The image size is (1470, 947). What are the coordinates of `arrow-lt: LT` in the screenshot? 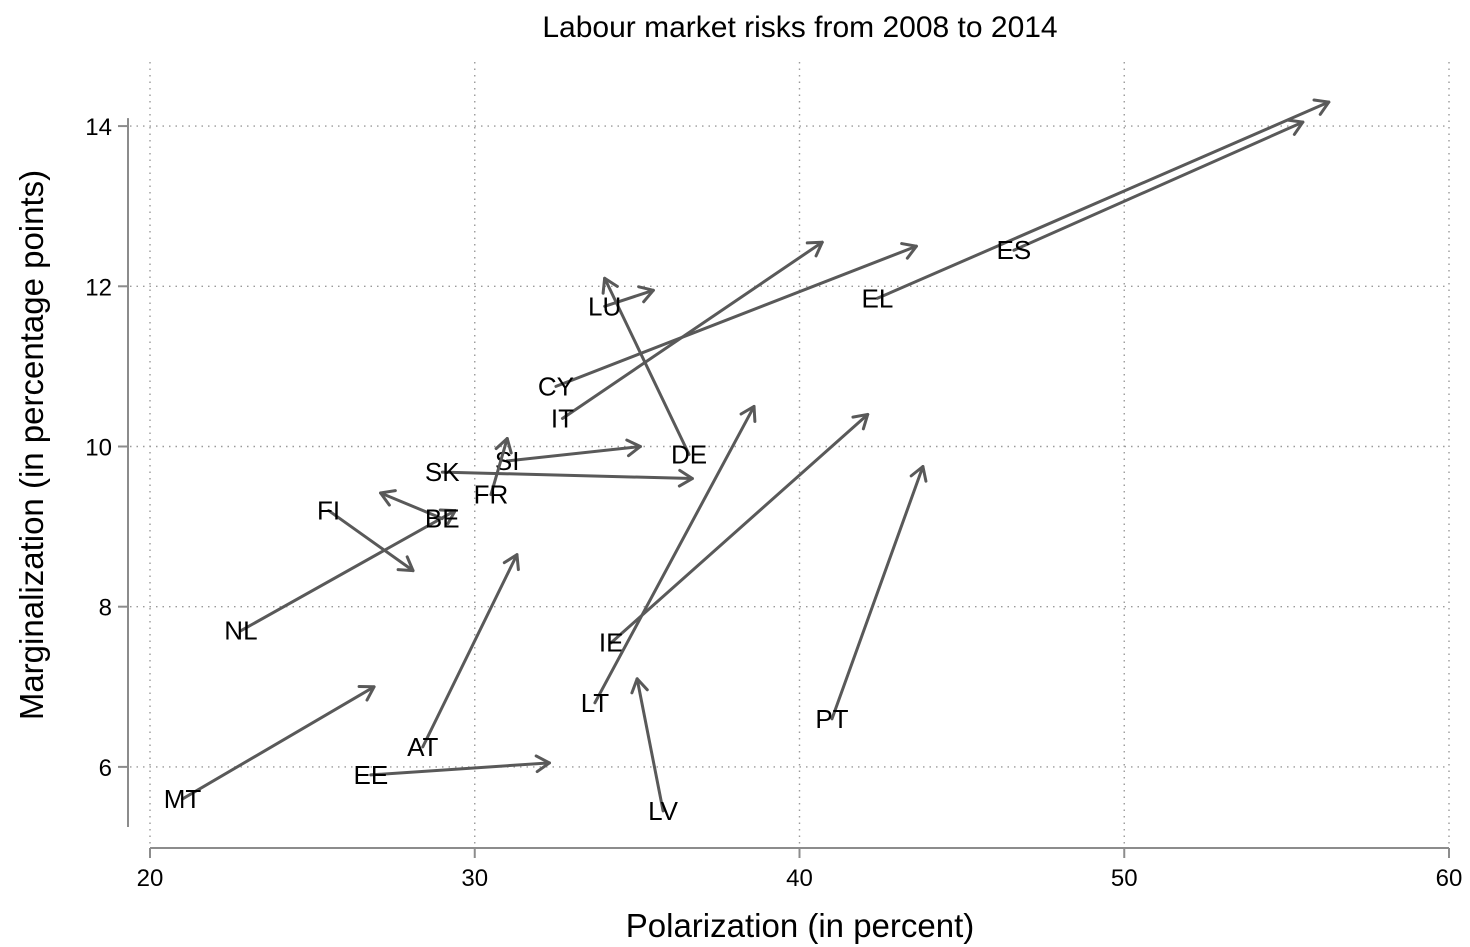 It's located at (669, 561).